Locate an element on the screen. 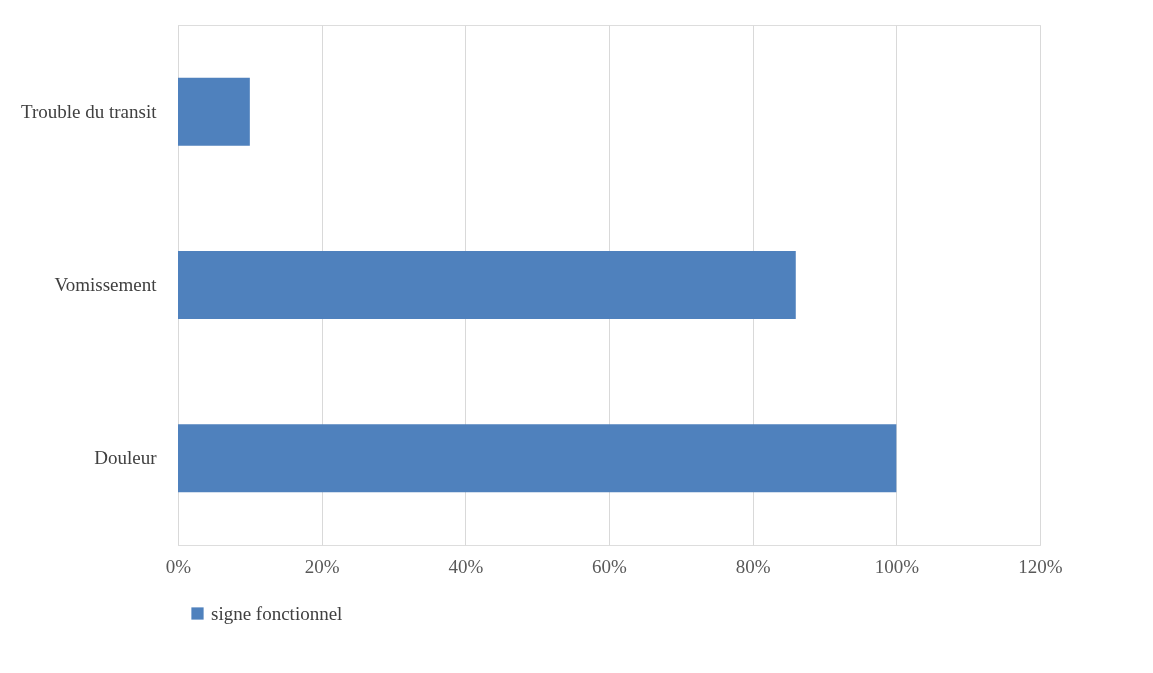  y-tick-label: Douleur is located at coordinates (126, 458).